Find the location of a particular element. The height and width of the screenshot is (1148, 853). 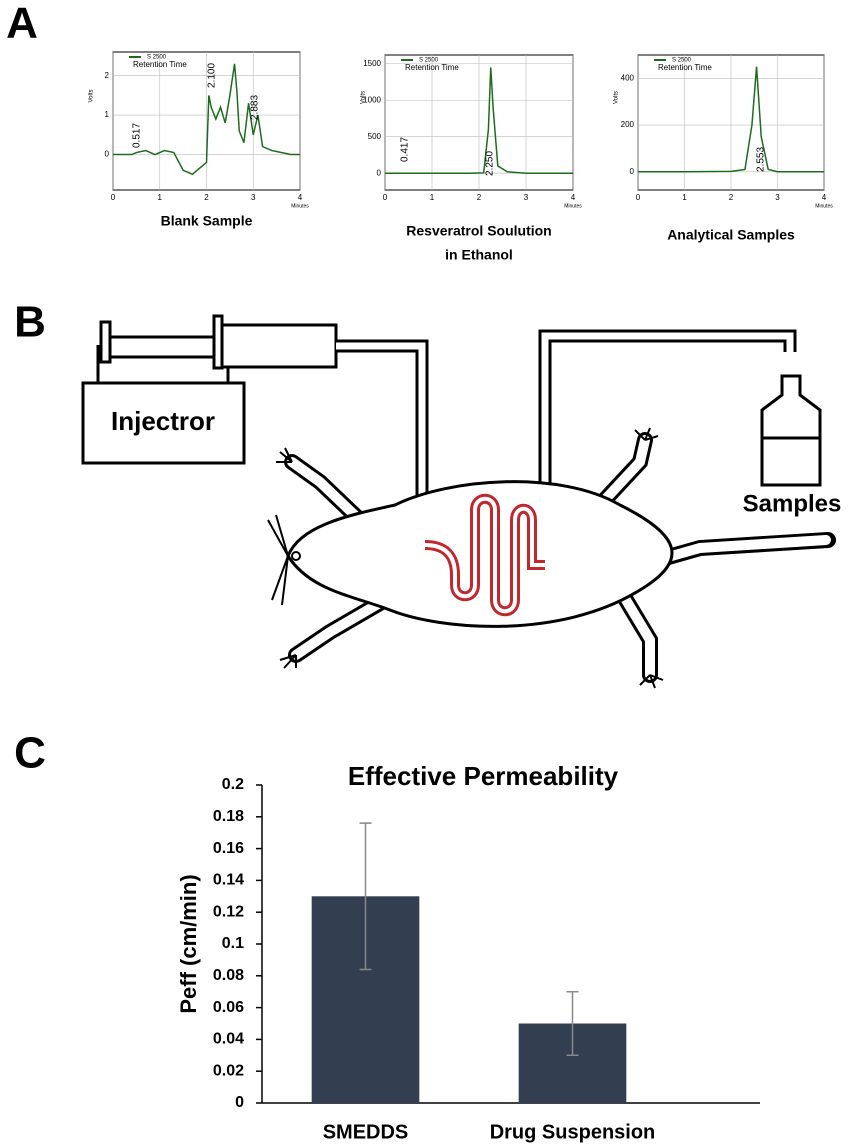

y-tick-label: 1 is located at coordinates (107, 114).